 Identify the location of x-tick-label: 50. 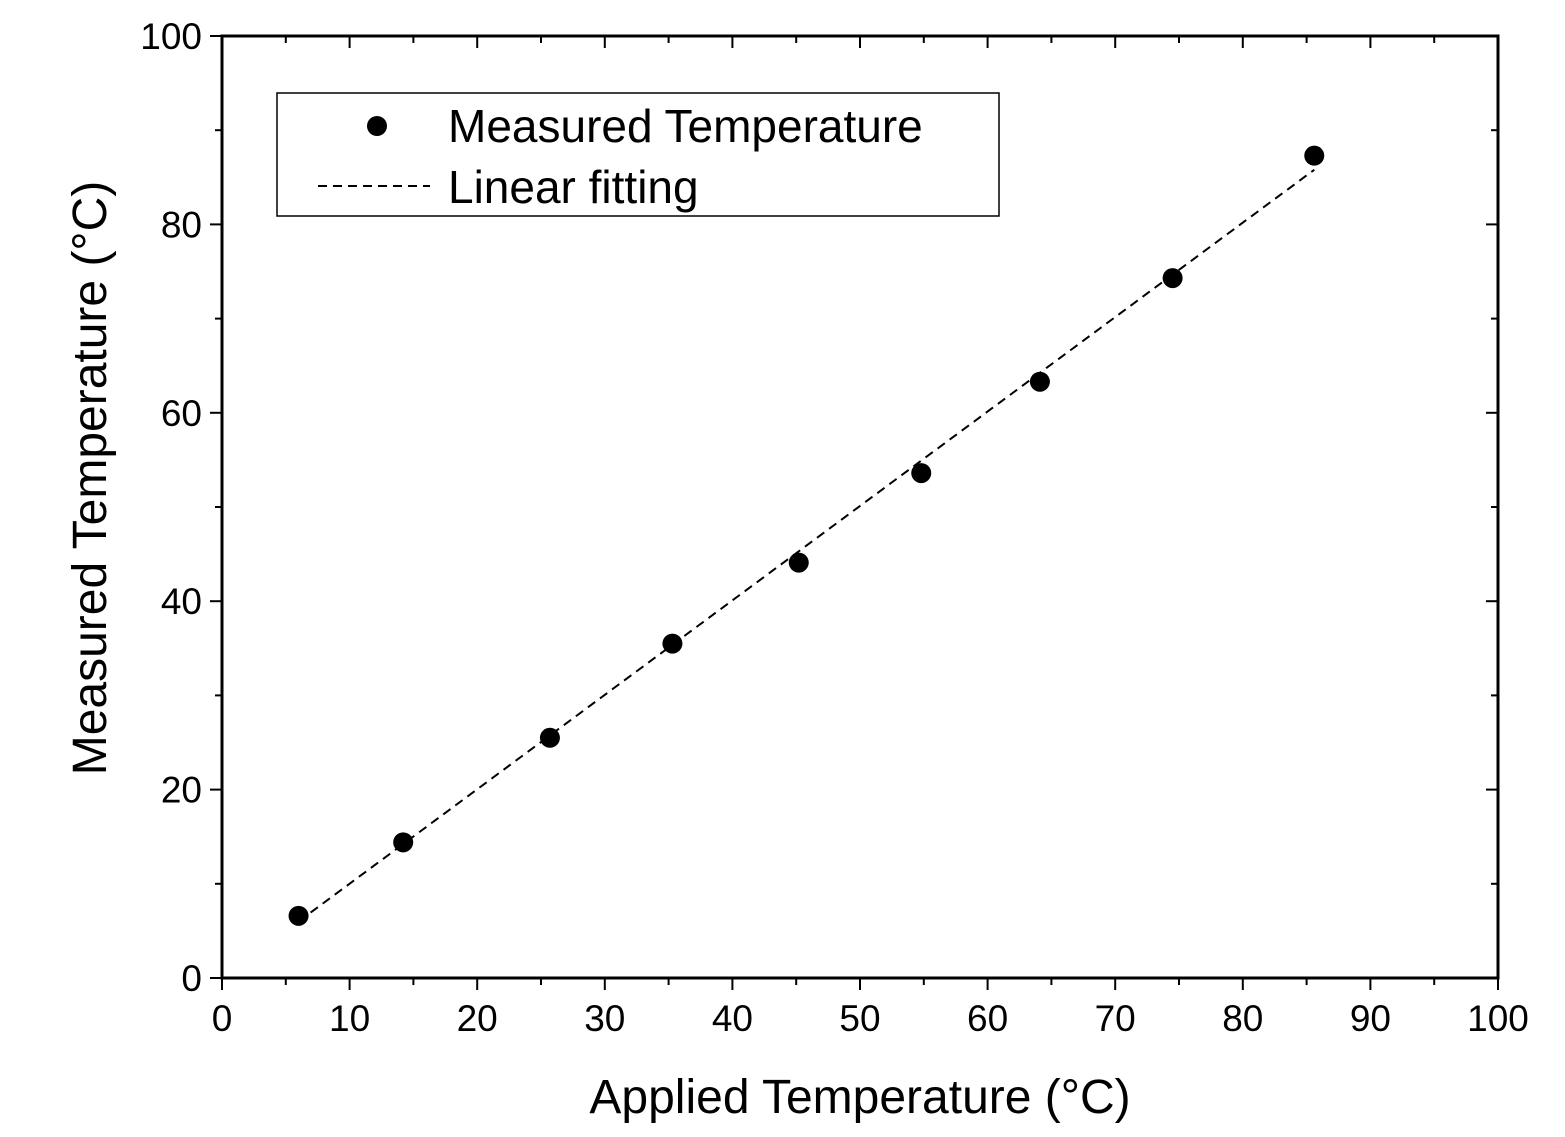
(859, 1018).